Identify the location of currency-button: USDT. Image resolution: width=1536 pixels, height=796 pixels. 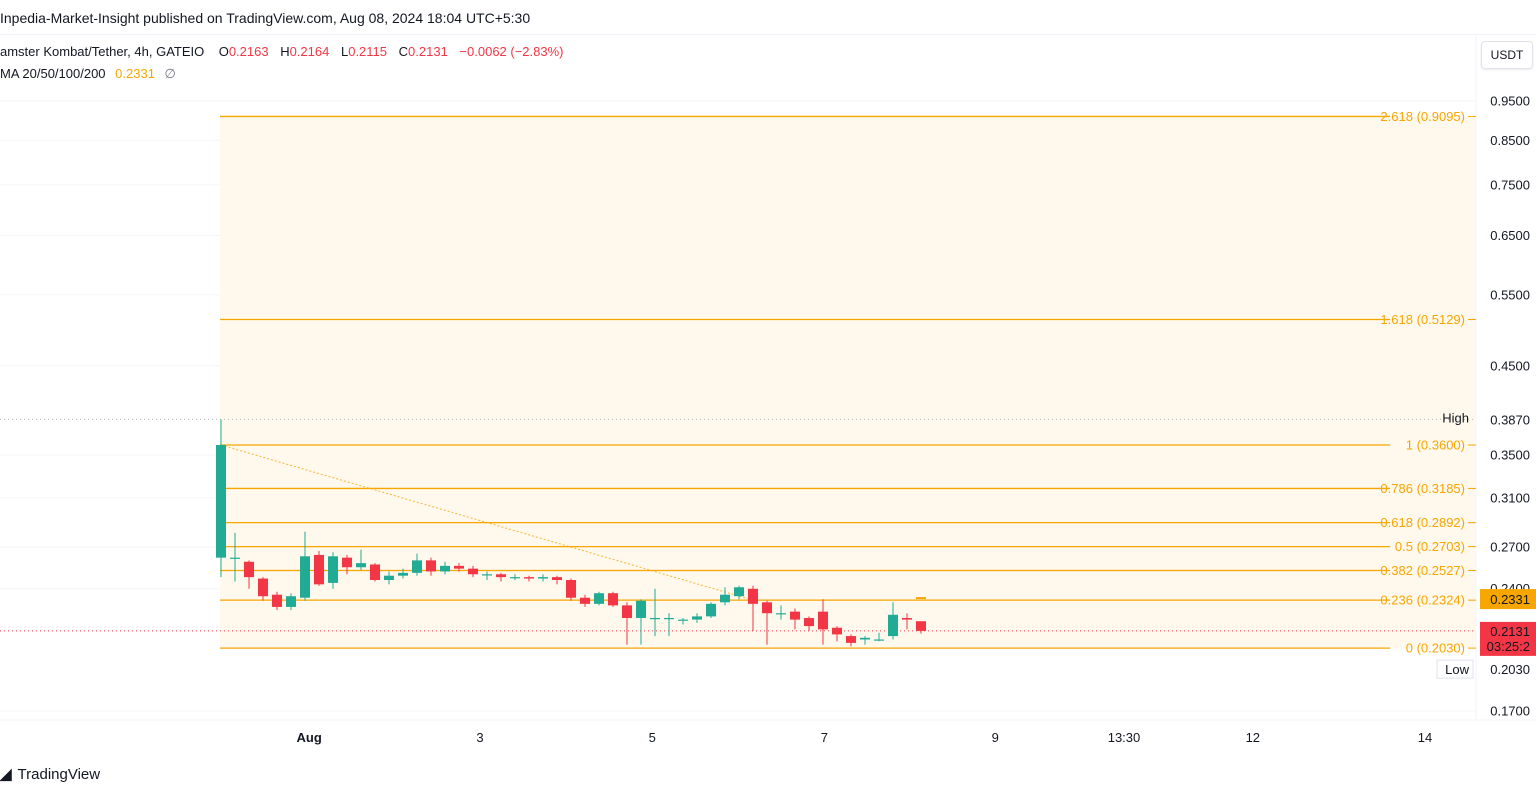
(1507, 55).